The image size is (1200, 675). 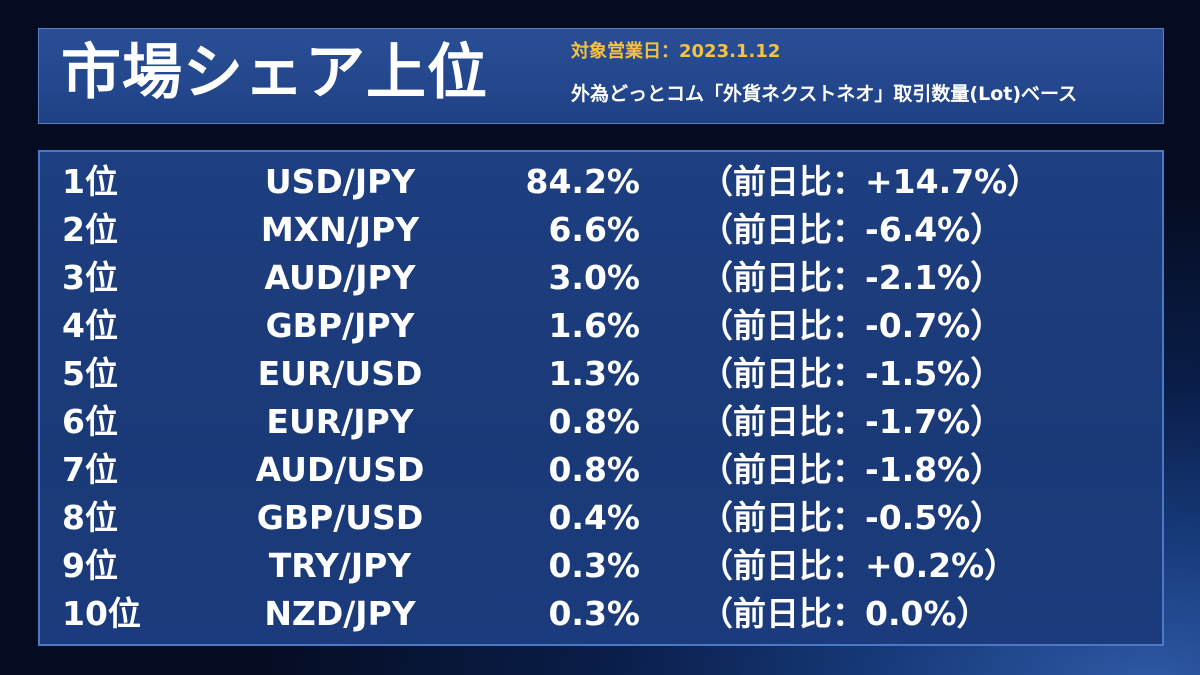 I want to click on pair-cell: GBP/USD, so click(x=340, y=517).